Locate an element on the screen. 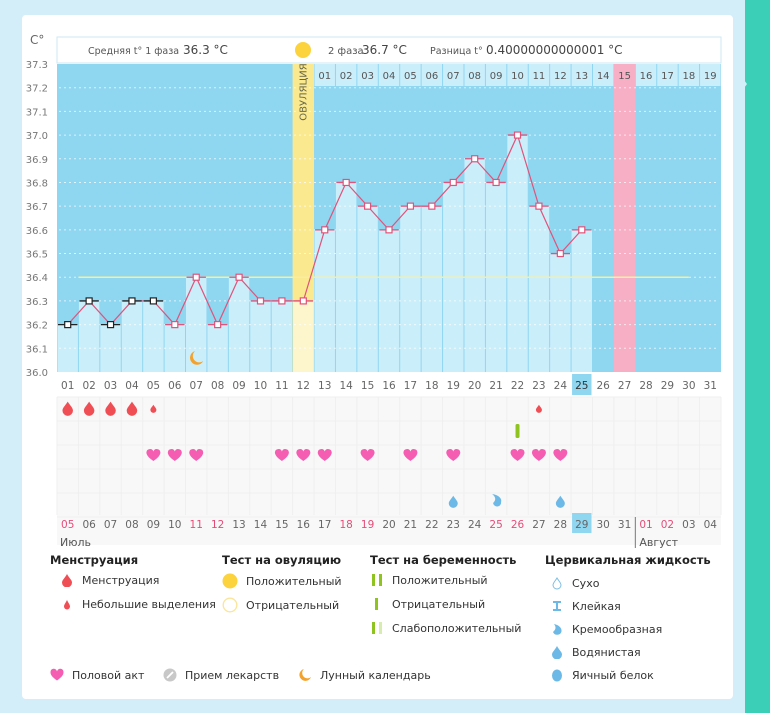 This screenshot has width=770, height=713. cycle-day-label: 10 is located at coordinates (517, 76).